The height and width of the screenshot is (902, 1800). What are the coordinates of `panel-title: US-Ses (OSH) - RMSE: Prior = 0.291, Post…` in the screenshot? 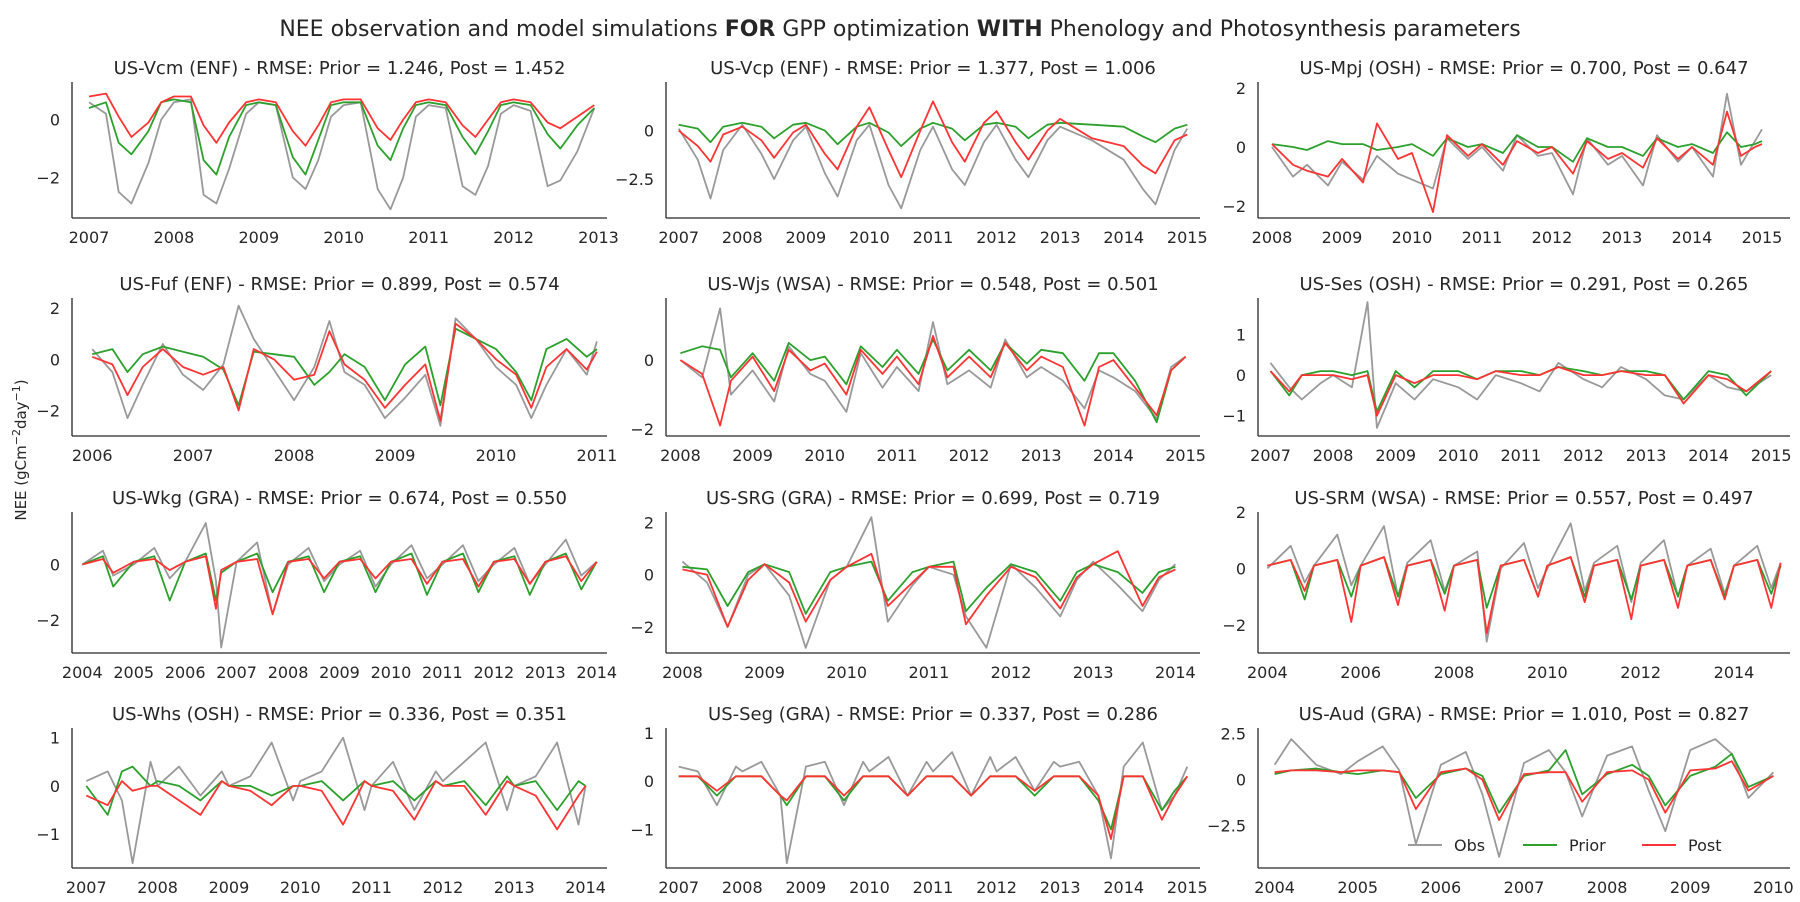 It's located at (1524, 284).